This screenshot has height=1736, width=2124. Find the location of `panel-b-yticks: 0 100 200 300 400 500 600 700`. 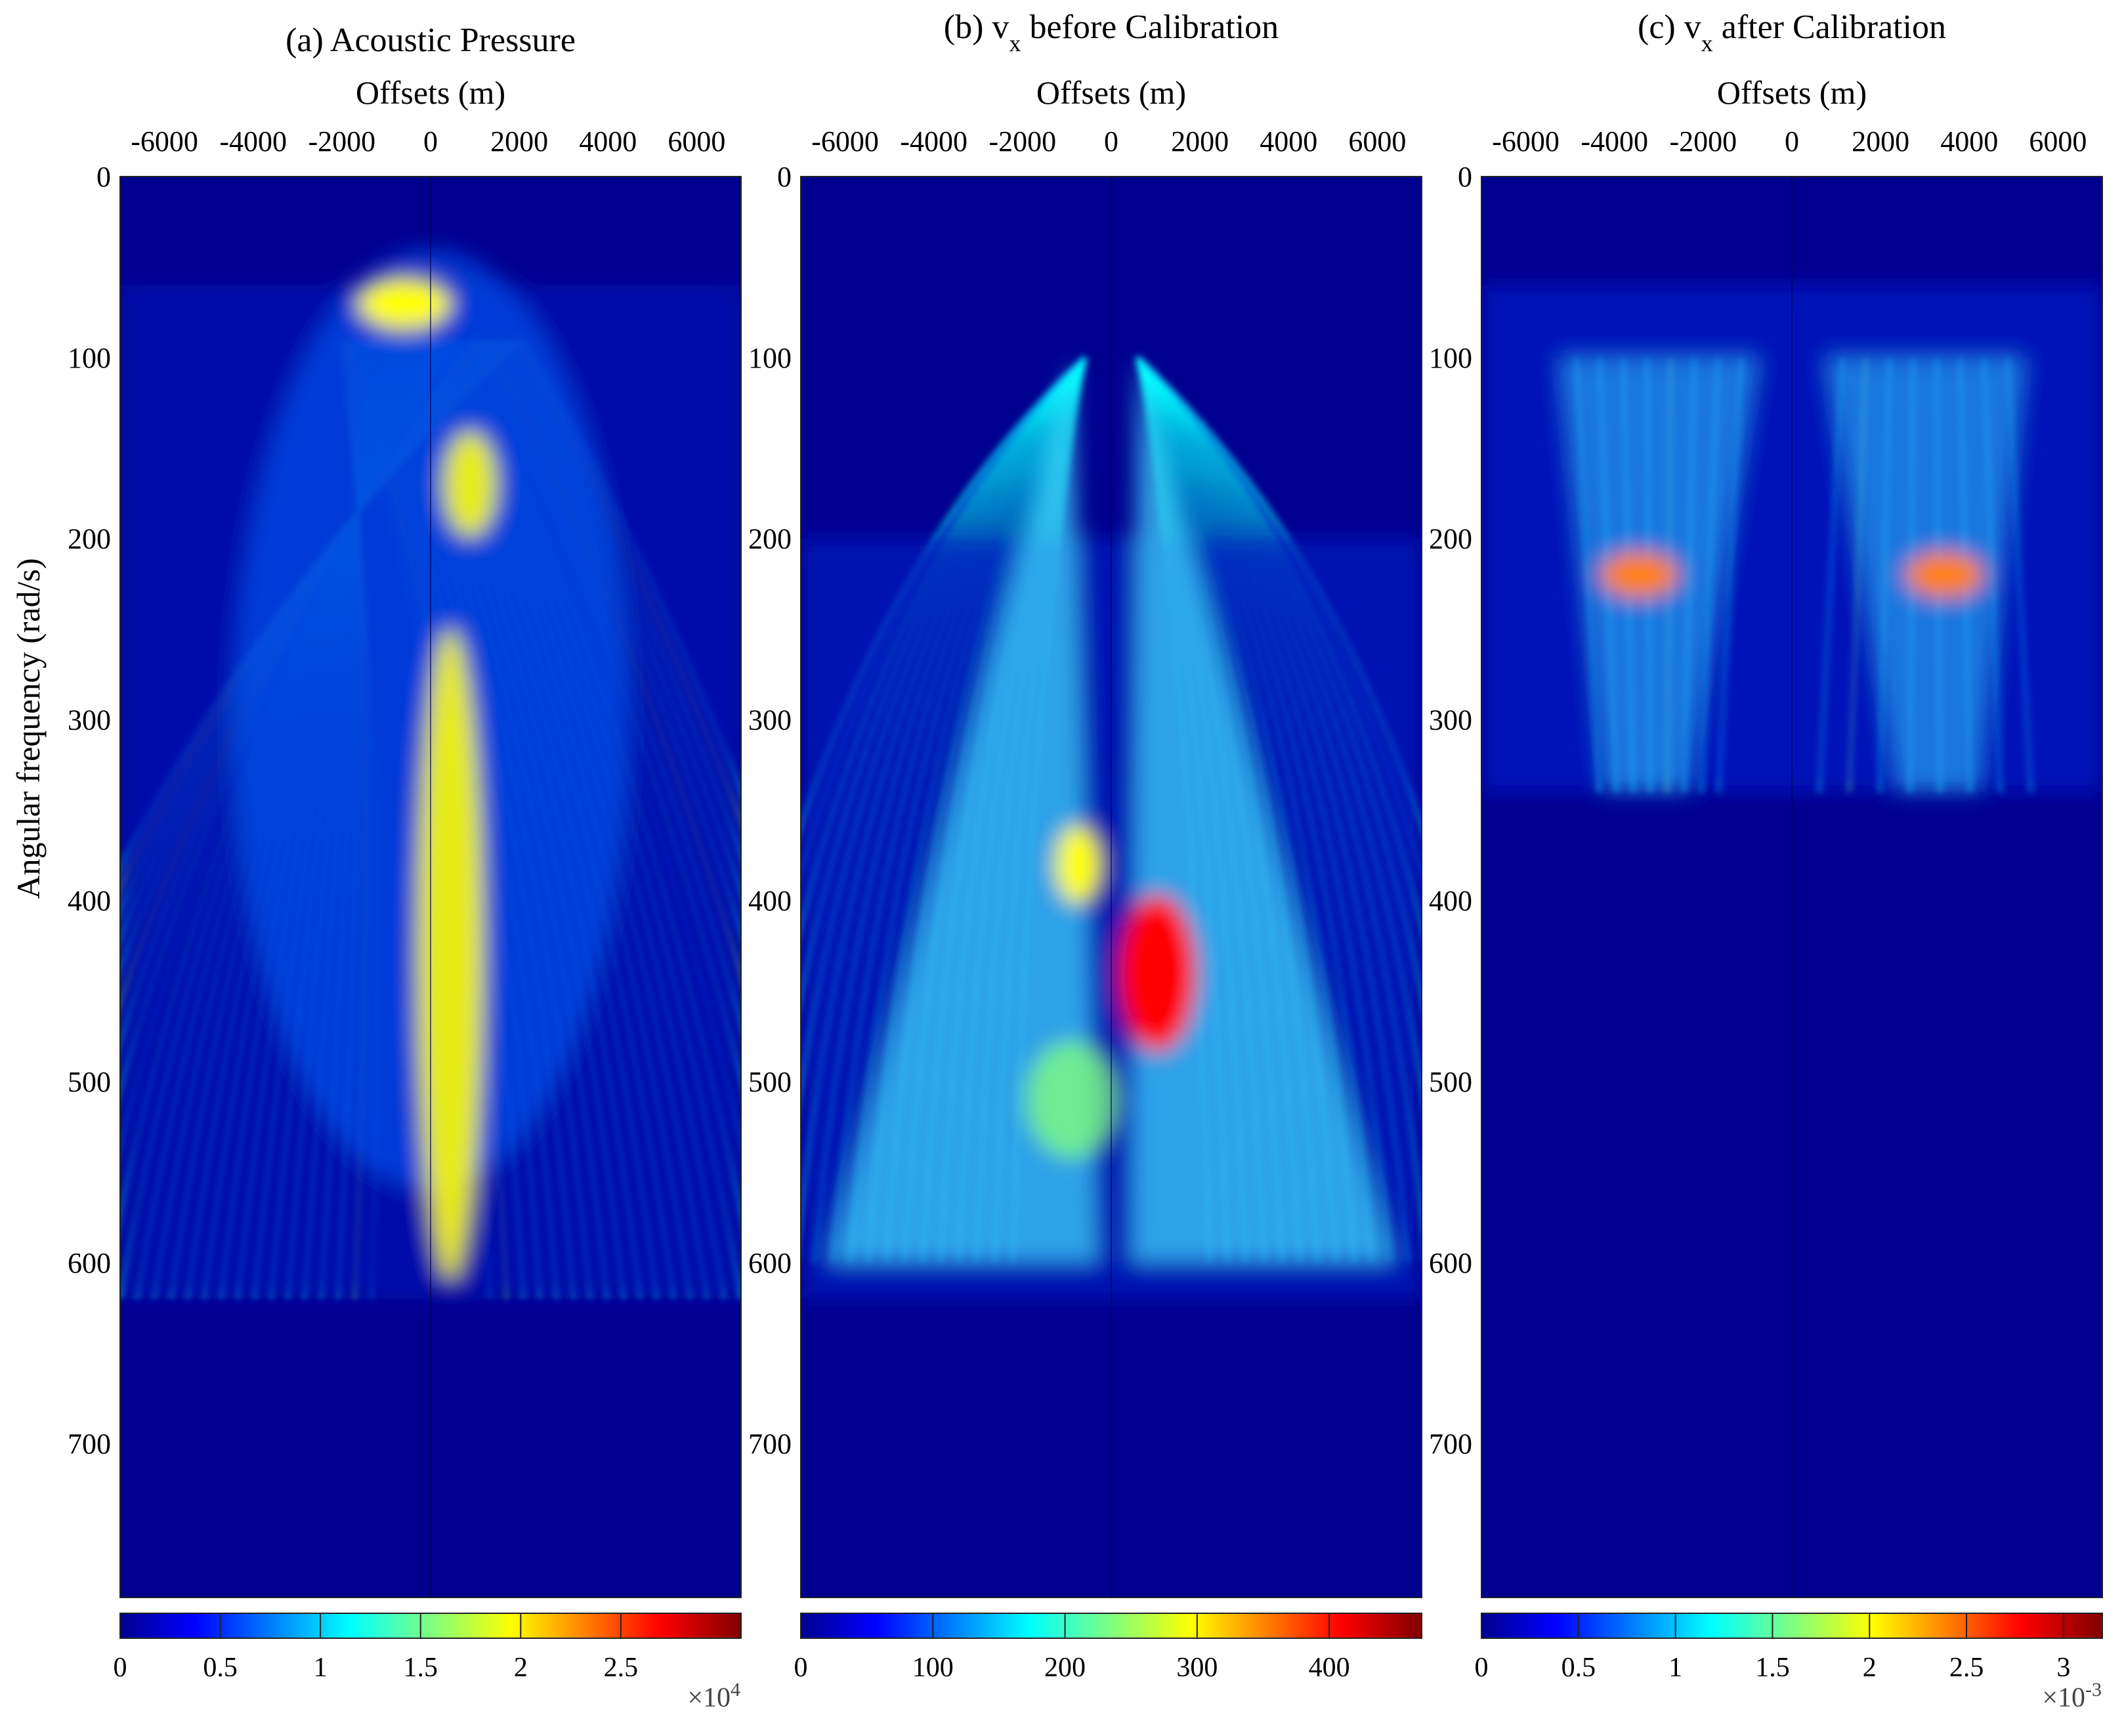

panel-b-yticks: 0 100 200 300 400 500 600 700 is located at coordinates (779, 811).